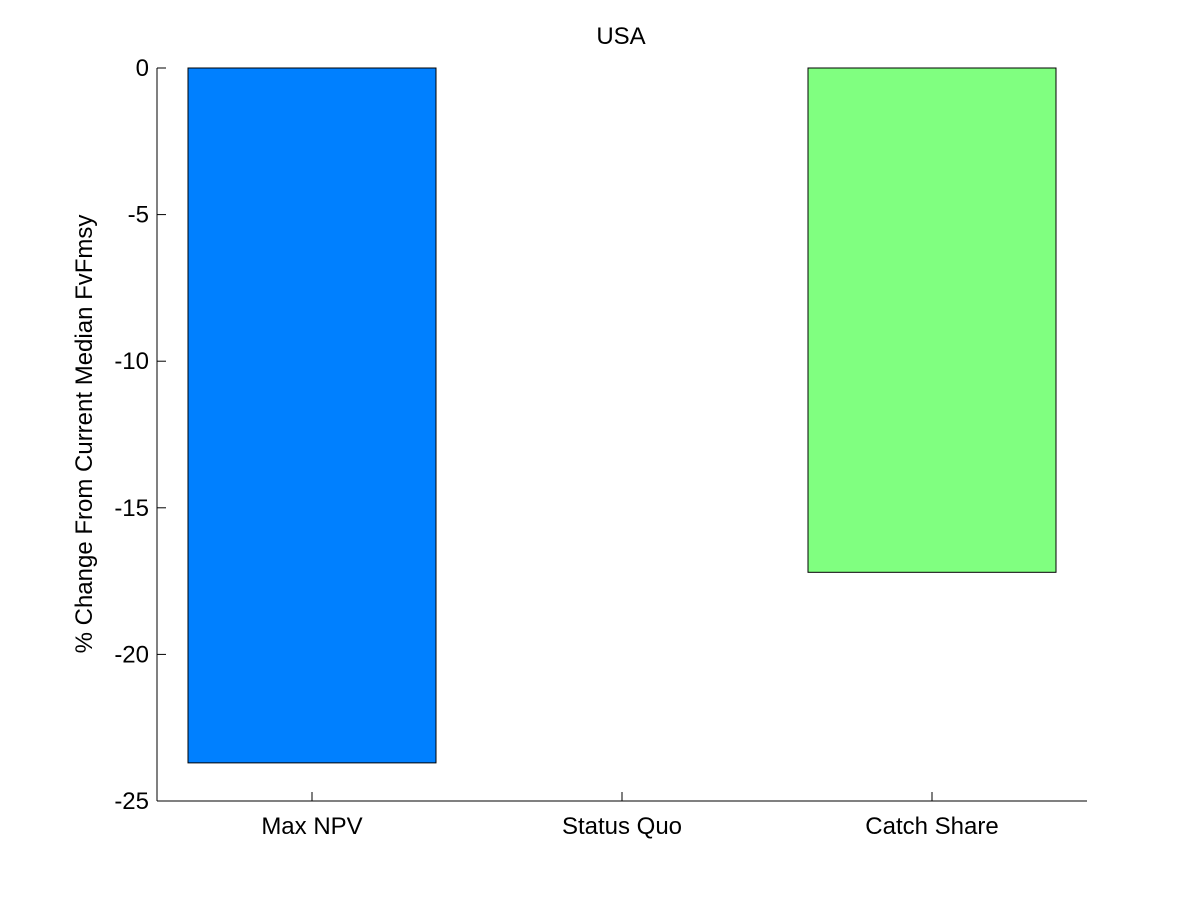 The image size is (1201, 900). What do you see at coordinates (311, 826) in the screenshot?
I see `x-category-label: Max NPV` at bounding box center [311, 826].